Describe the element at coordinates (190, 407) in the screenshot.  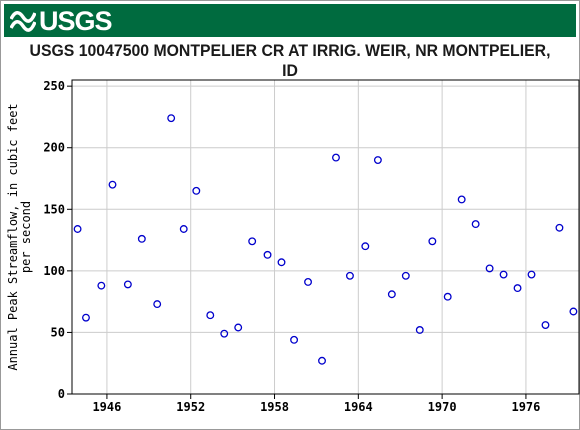
I see `x-tick-label: 1952` at that location.